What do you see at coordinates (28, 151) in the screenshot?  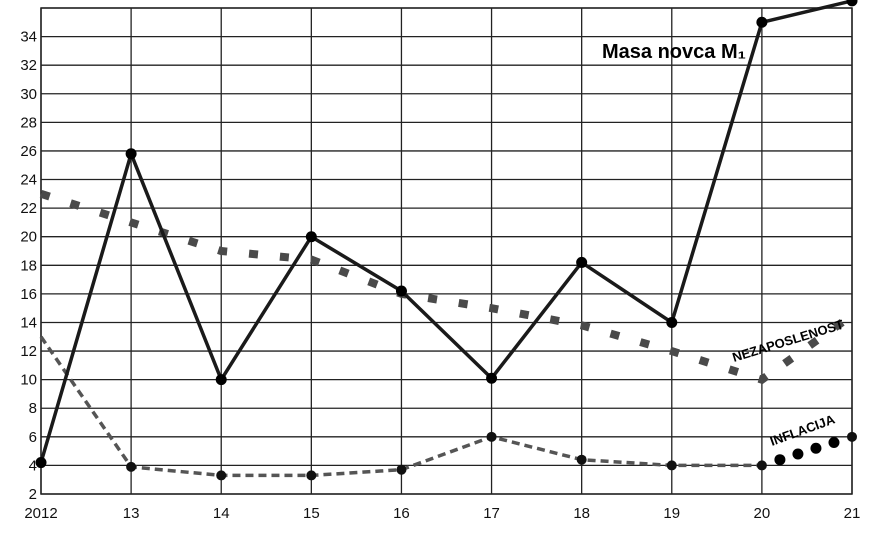 I see `y-tick-label: 26` at bounding box center [28, 151].